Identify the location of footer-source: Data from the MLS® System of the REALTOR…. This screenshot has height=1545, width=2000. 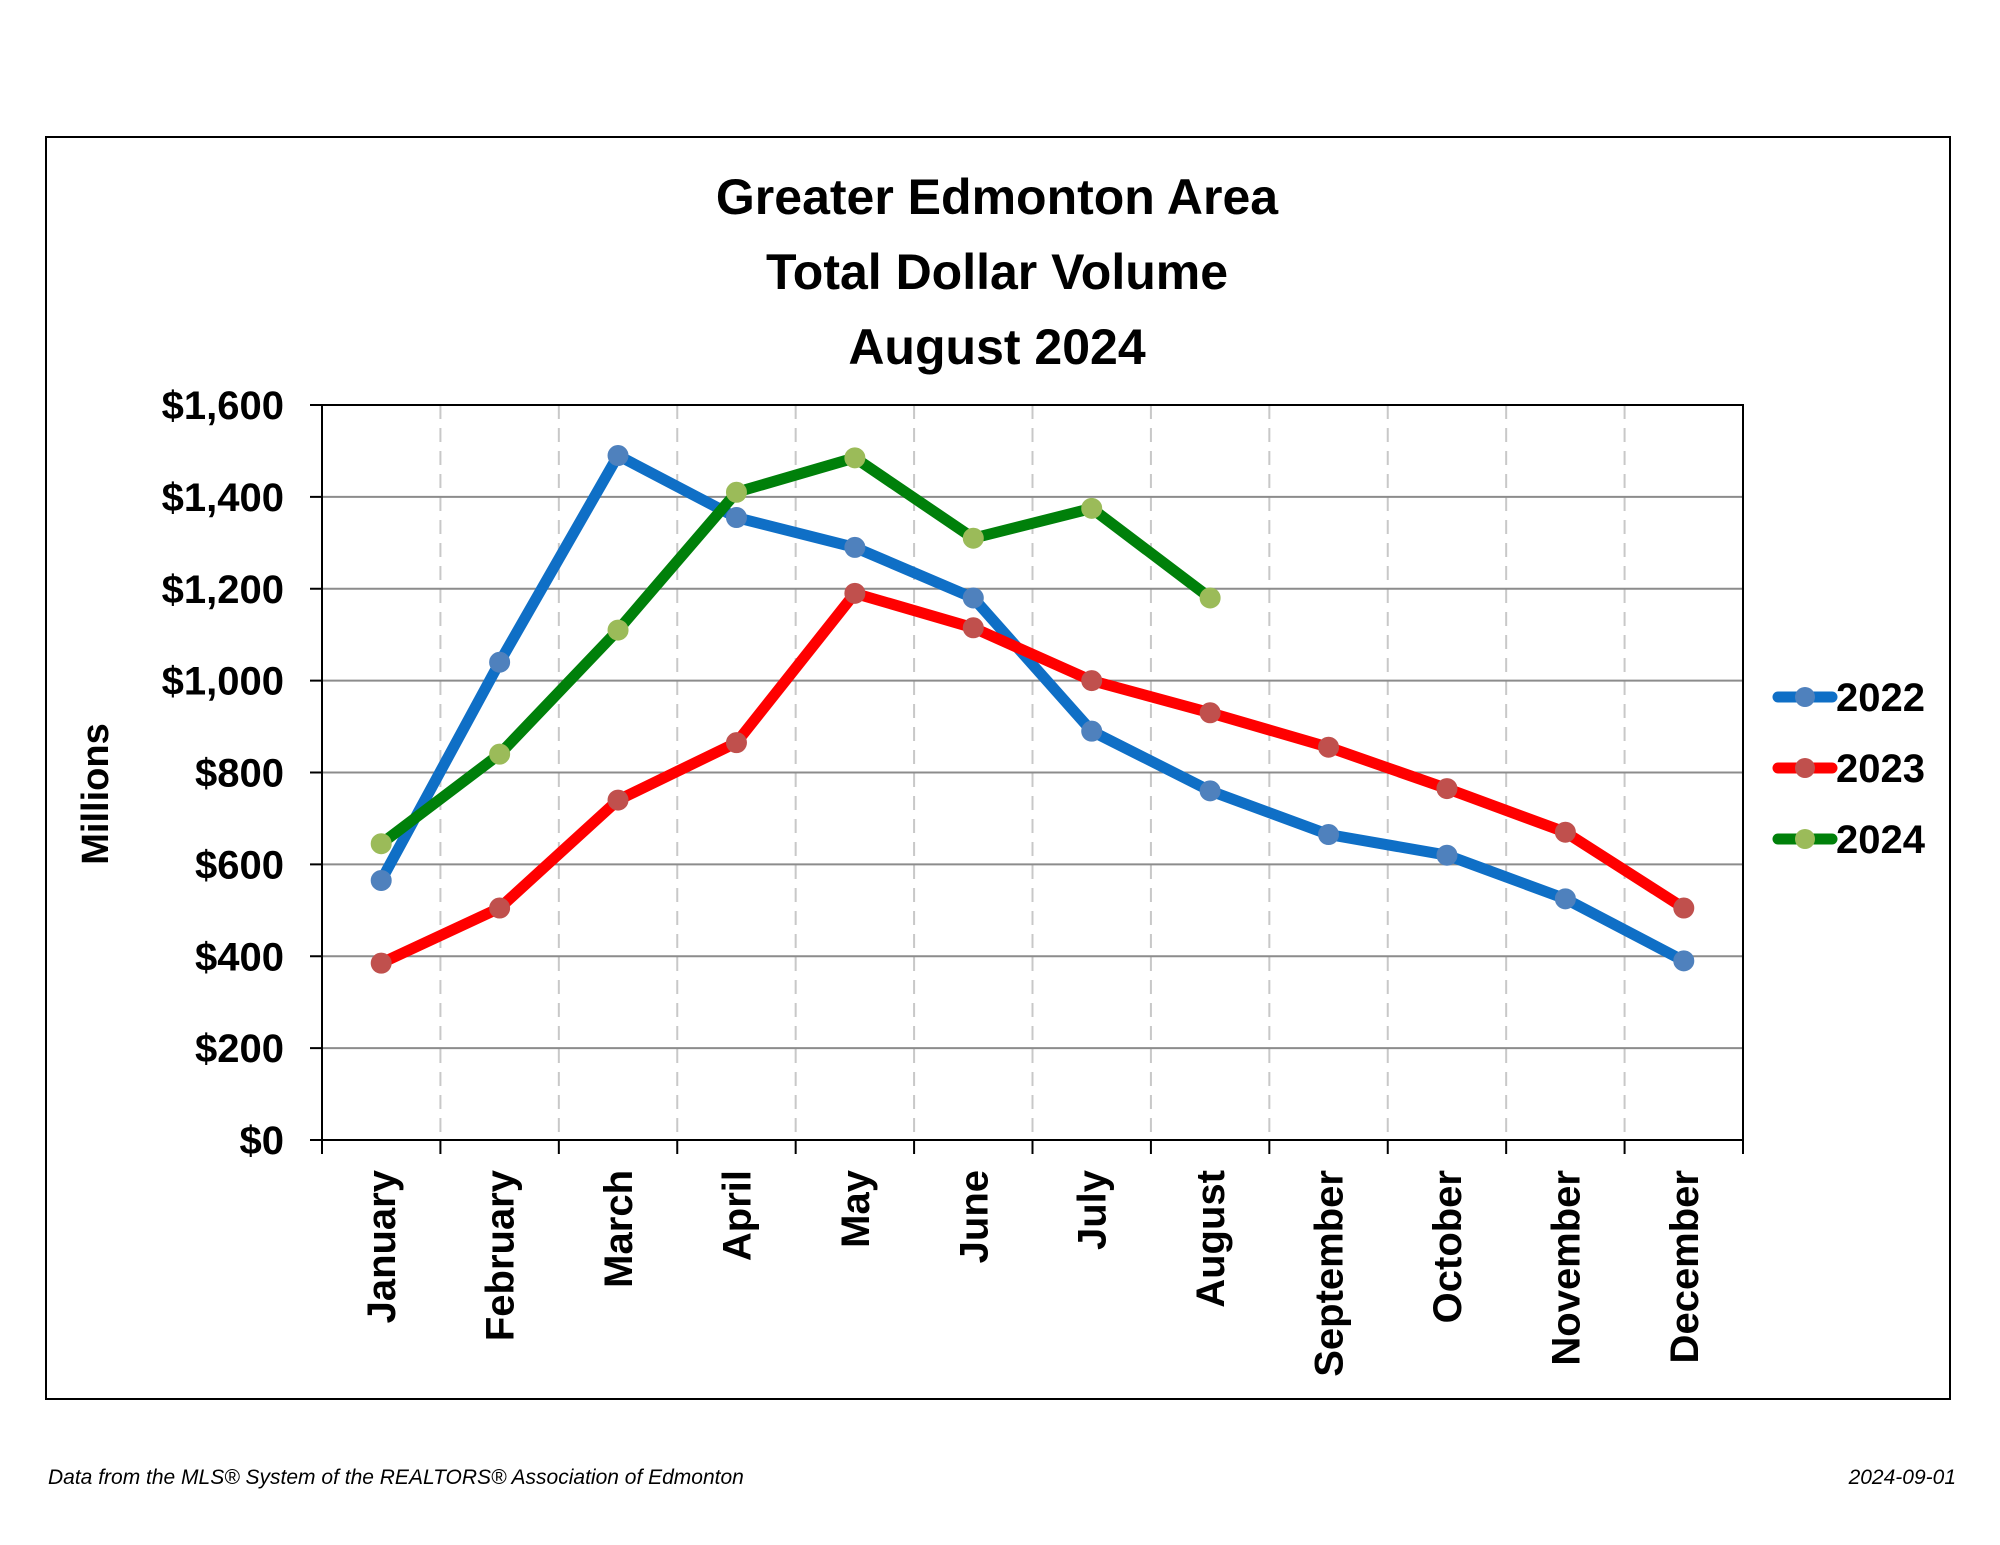
(396, 1477).